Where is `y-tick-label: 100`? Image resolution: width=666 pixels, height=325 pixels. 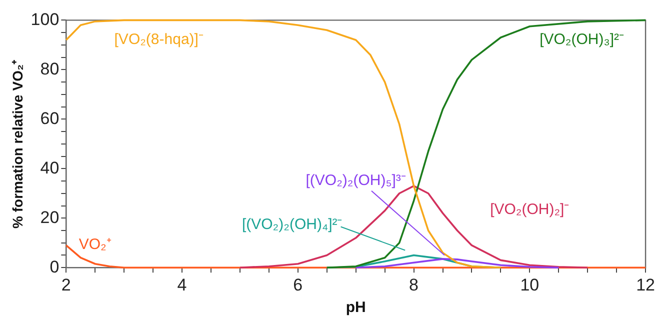 y-tick-label: 100 is located at coordinates (45, 19).